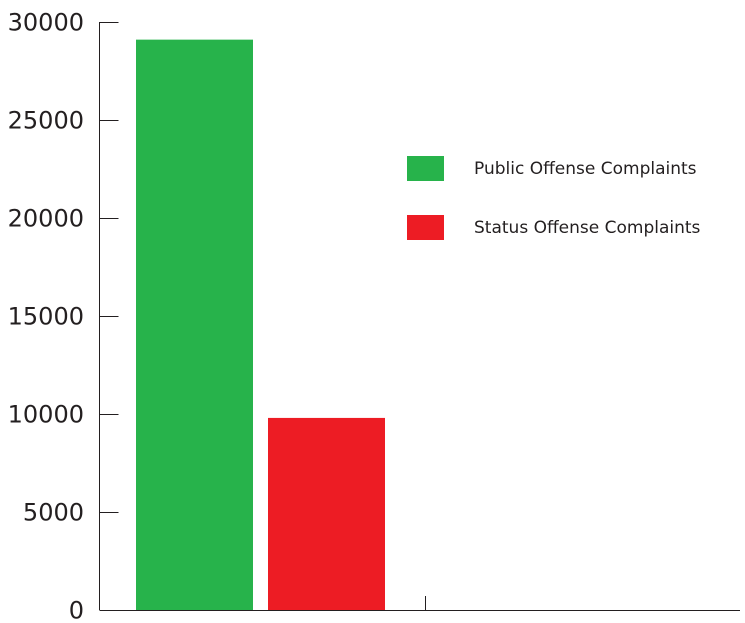 This screenshot has width=745, height=623. Describe the element at coordinates (46, 121) in the screenshot. I see `y-tick-label: 25000` at that location.